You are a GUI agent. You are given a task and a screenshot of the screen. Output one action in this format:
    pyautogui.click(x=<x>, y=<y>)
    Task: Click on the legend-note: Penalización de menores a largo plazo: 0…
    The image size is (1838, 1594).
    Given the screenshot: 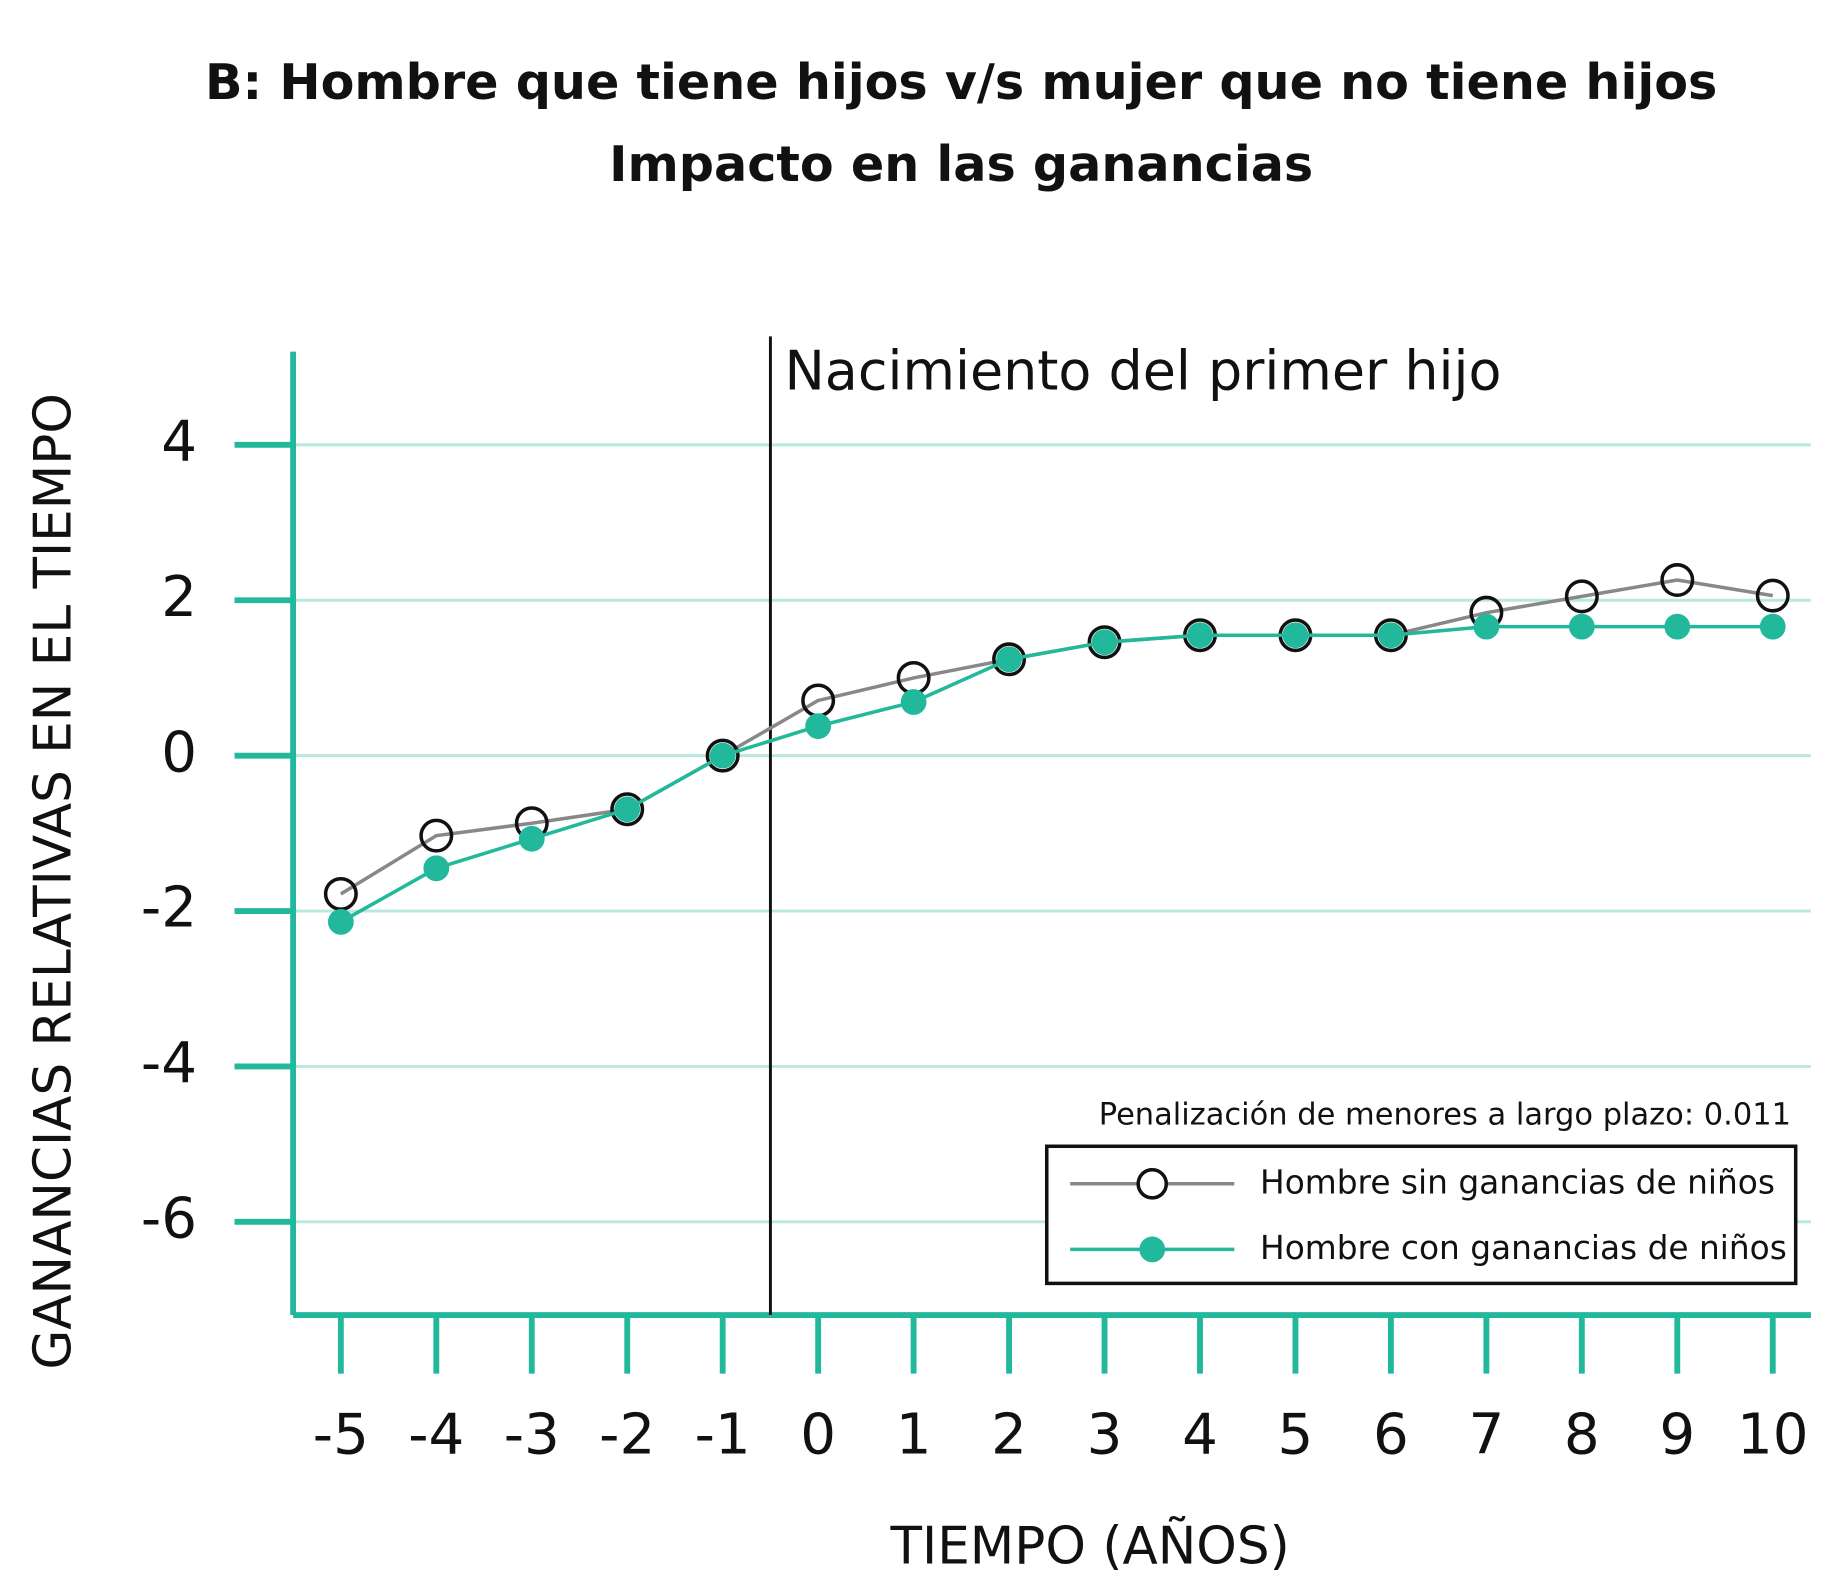 What is the action you would take?
    pyautogui.click(x=1445, y=1114)
    